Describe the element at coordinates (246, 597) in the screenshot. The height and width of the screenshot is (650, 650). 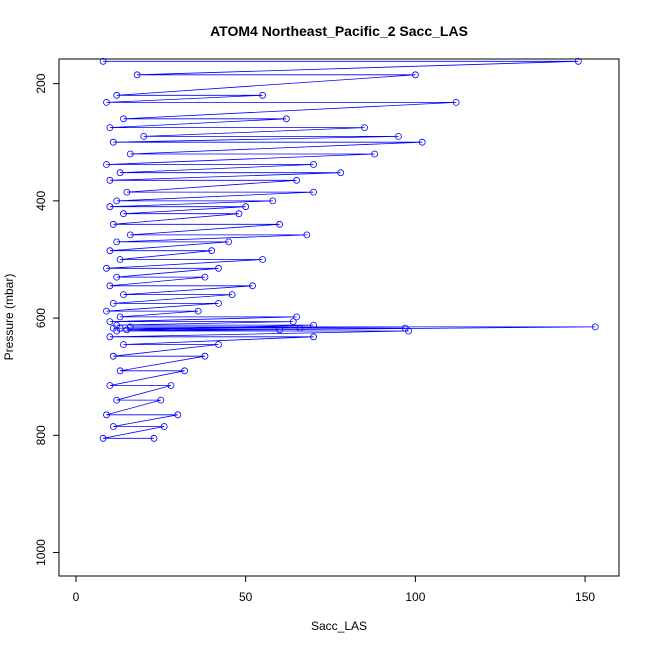
I see `x-tick-label: 50` at that location.